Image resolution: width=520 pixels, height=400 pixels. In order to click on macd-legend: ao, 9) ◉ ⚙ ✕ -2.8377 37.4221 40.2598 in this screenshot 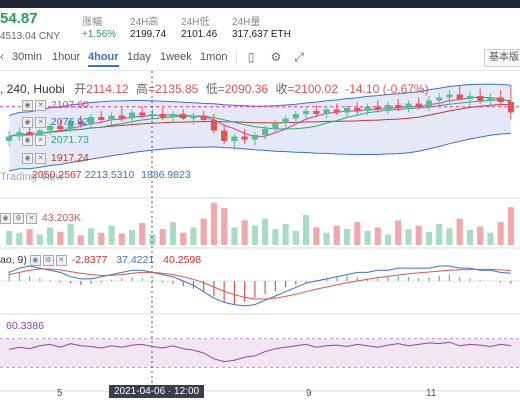, I will do `click(100, 260)`.